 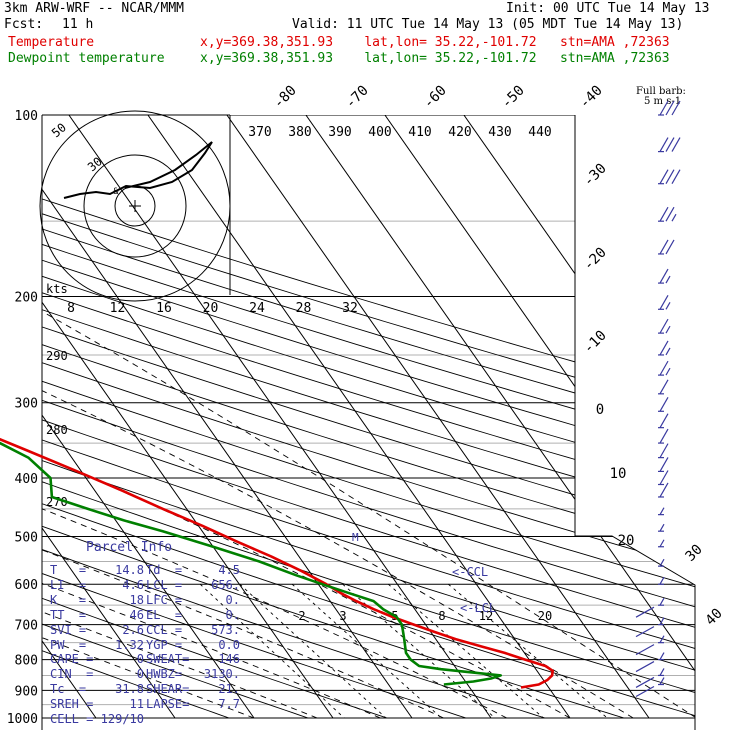 I want to click on parcel-label: SREH =, so click(x=72, y=704).